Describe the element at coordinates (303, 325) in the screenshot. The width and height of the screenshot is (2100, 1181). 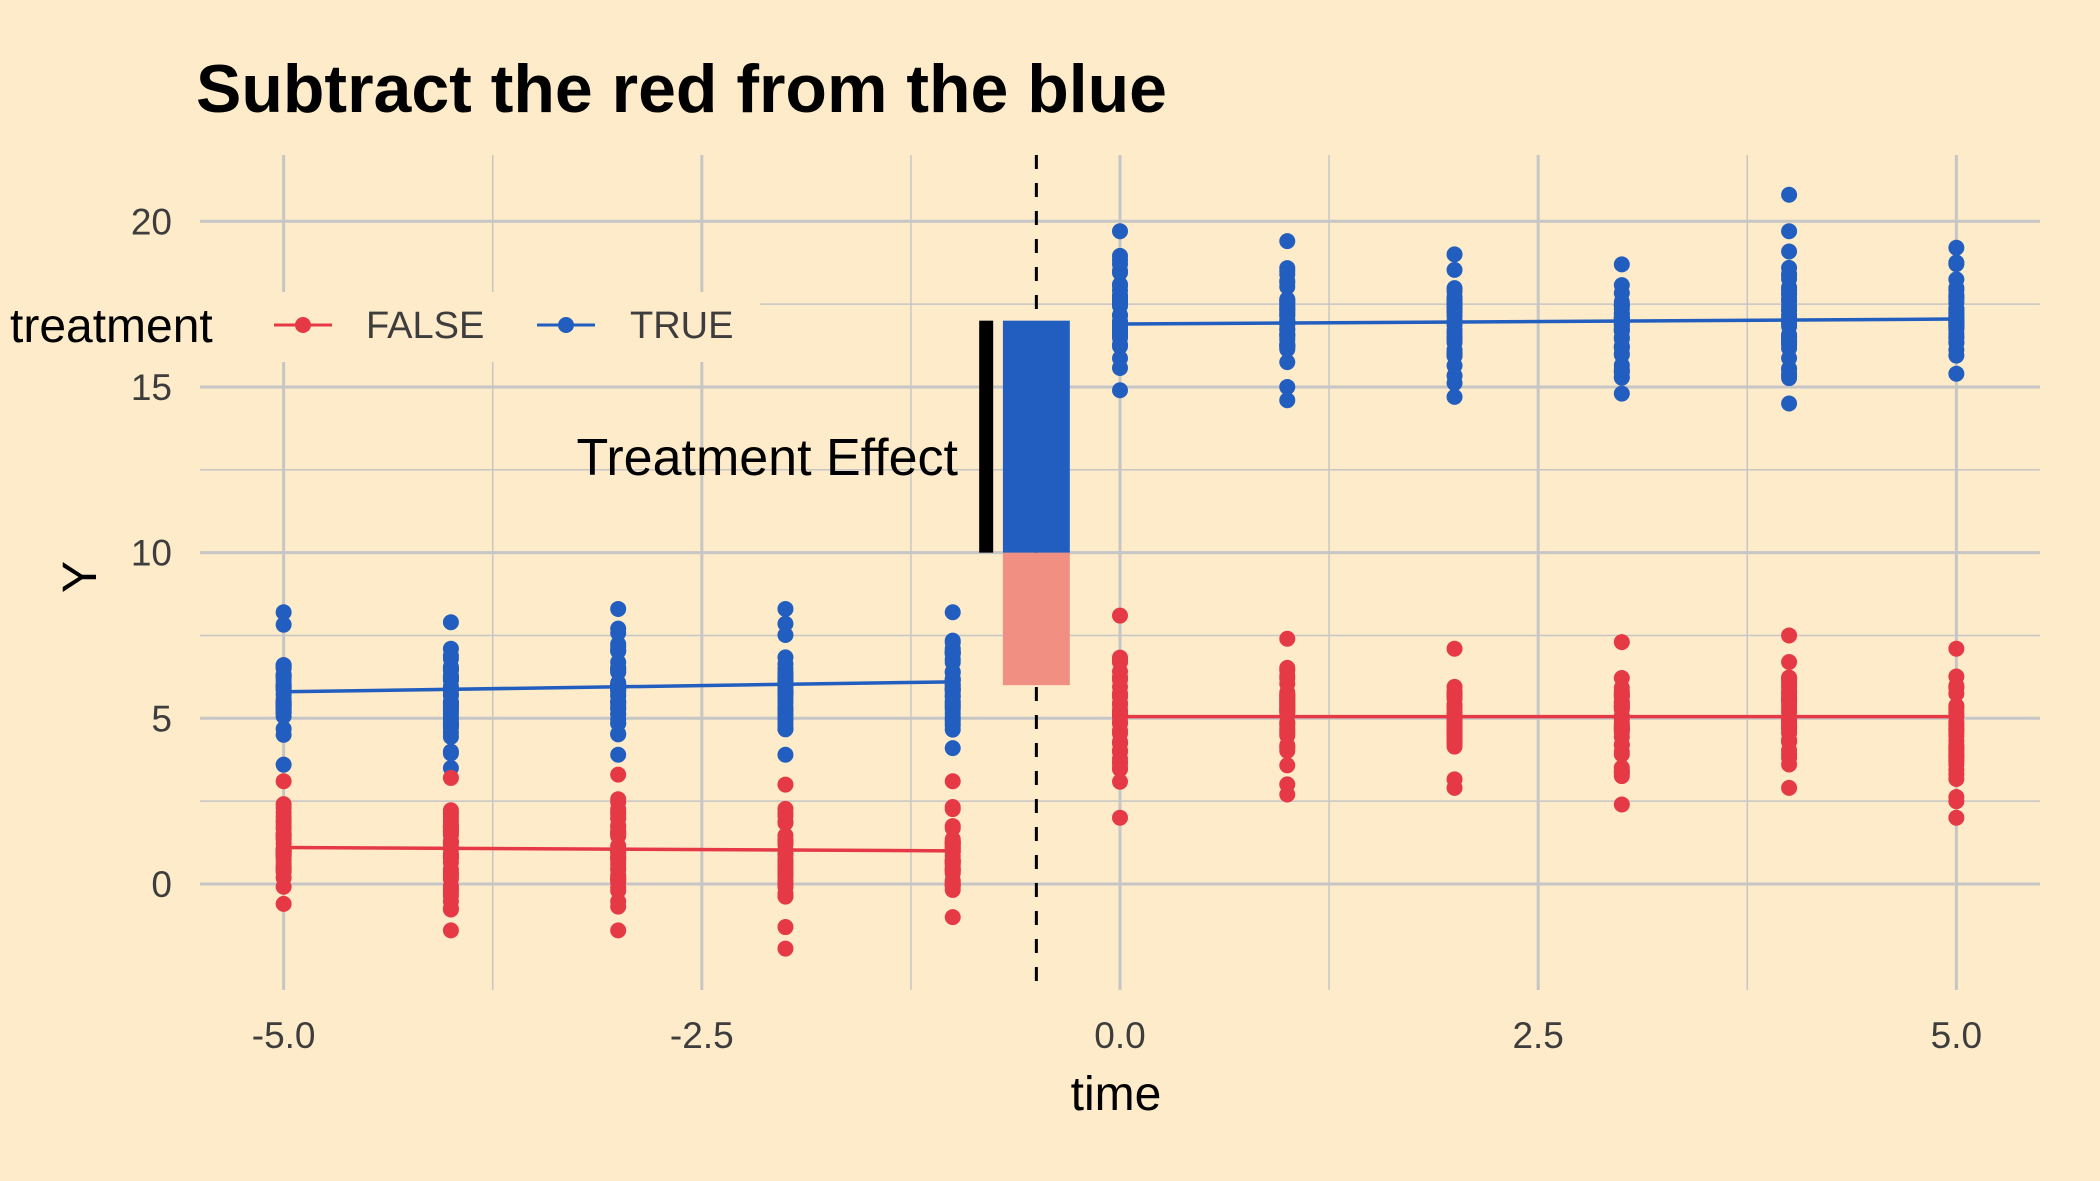
I see `legend-false-marker` at that location.